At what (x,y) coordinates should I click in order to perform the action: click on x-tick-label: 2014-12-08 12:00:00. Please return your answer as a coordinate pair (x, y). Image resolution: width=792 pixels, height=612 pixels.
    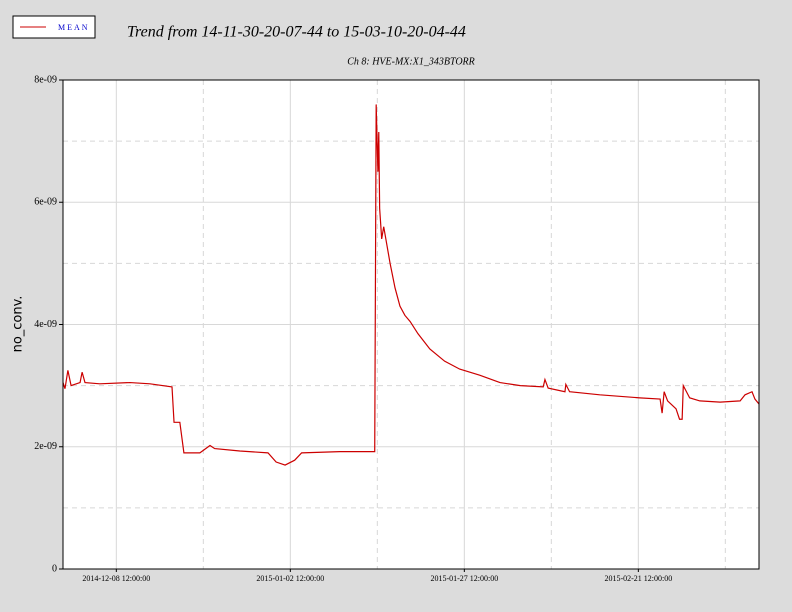
    Looking at the image, I should click on (116, 578).